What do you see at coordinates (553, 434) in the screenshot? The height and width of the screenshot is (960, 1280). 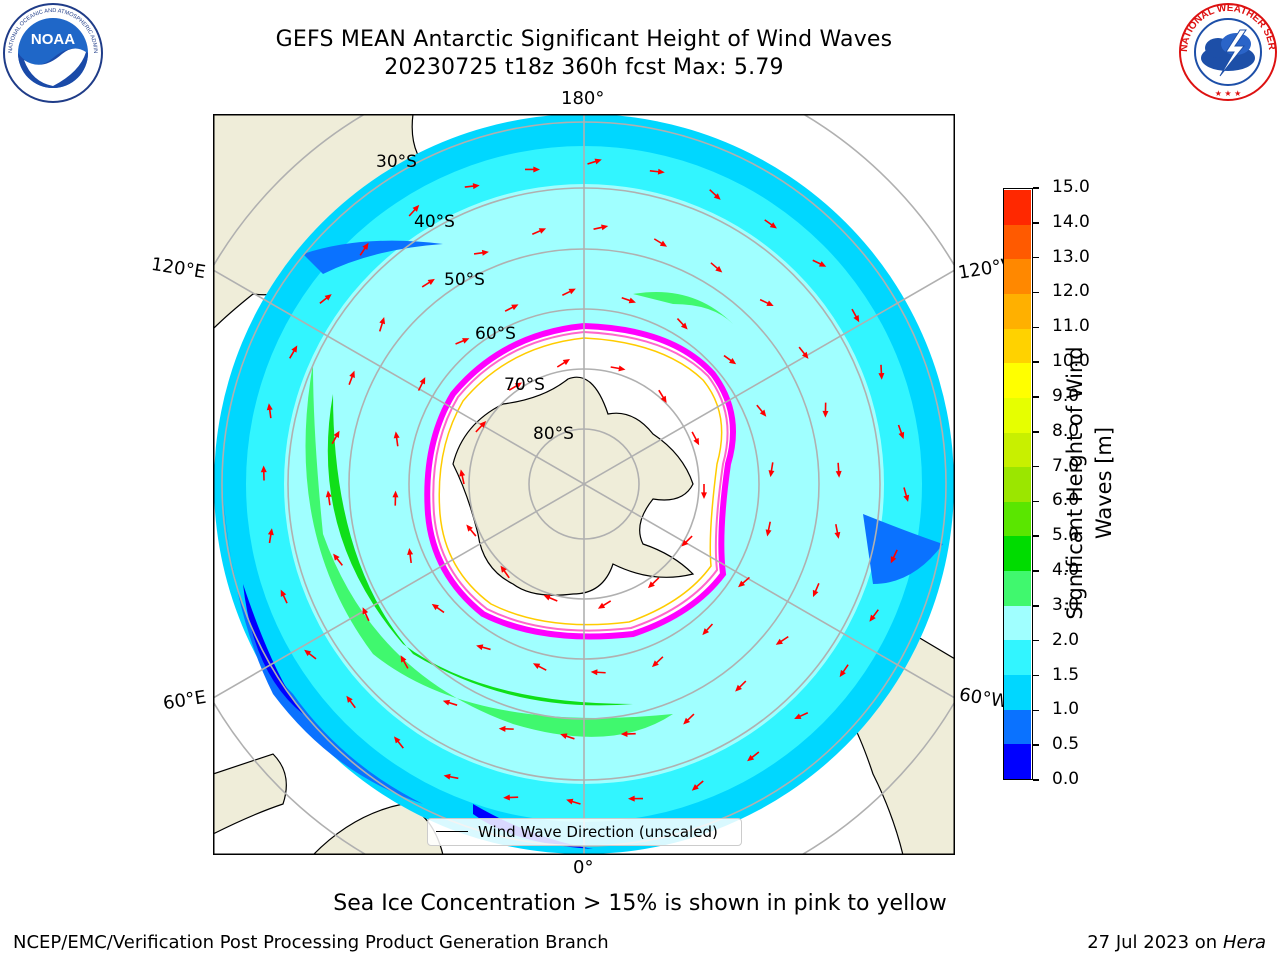 I see `lat-label-80s: 80°S` at bounding box center [553, 434].